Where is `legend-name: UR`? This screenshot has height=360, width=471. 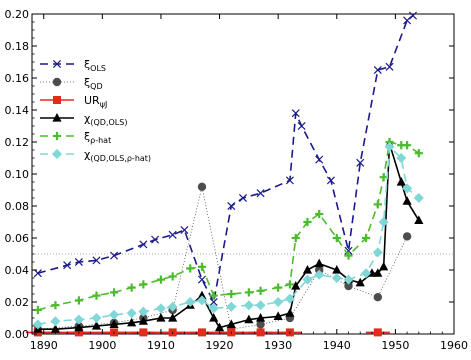 legend-name: UR is located at coordinates (92, 100).